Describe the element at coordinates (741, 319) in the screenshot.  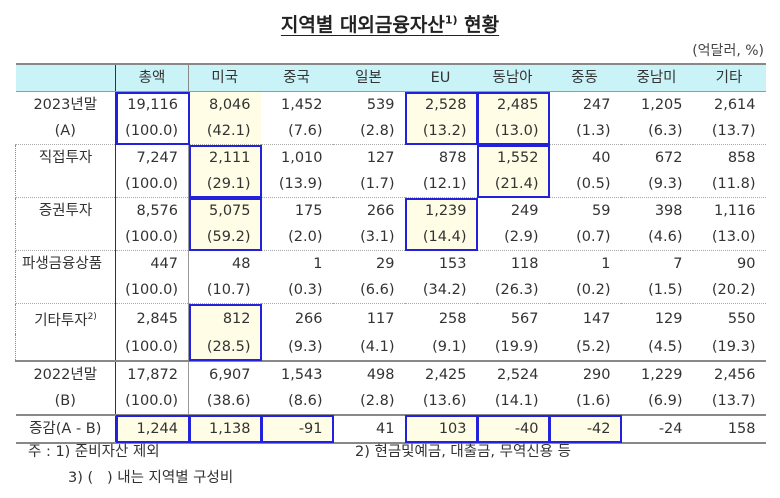
I see `cell-other: 550` at that location.